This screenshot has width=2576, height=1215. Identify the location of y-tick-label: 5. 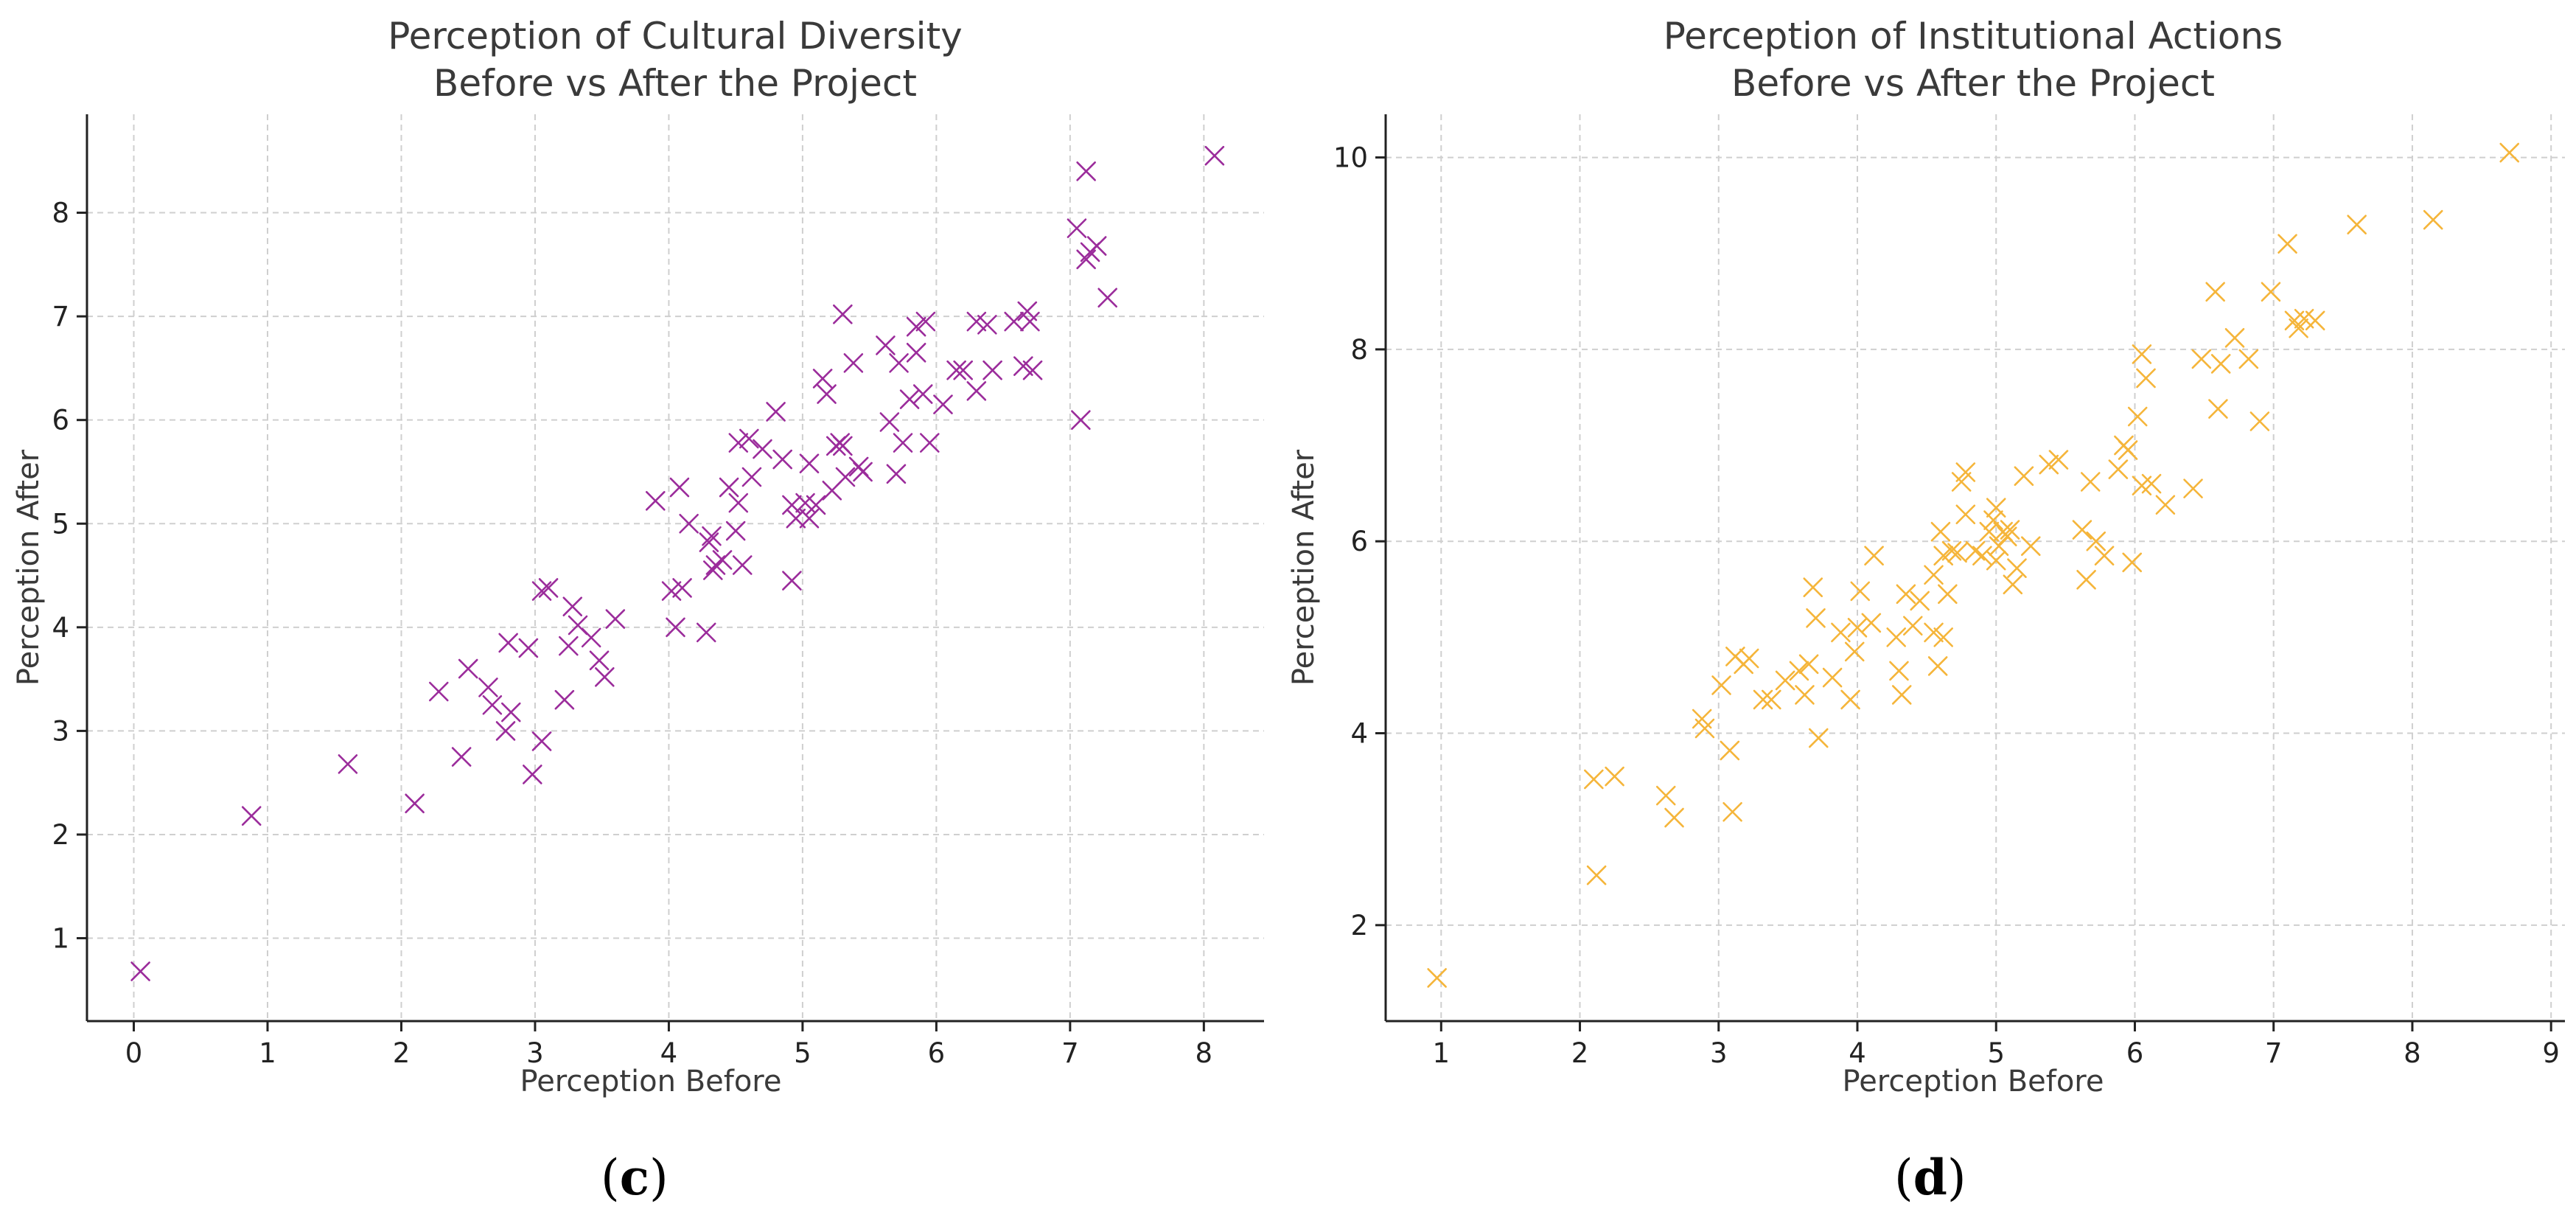
(60, 524).